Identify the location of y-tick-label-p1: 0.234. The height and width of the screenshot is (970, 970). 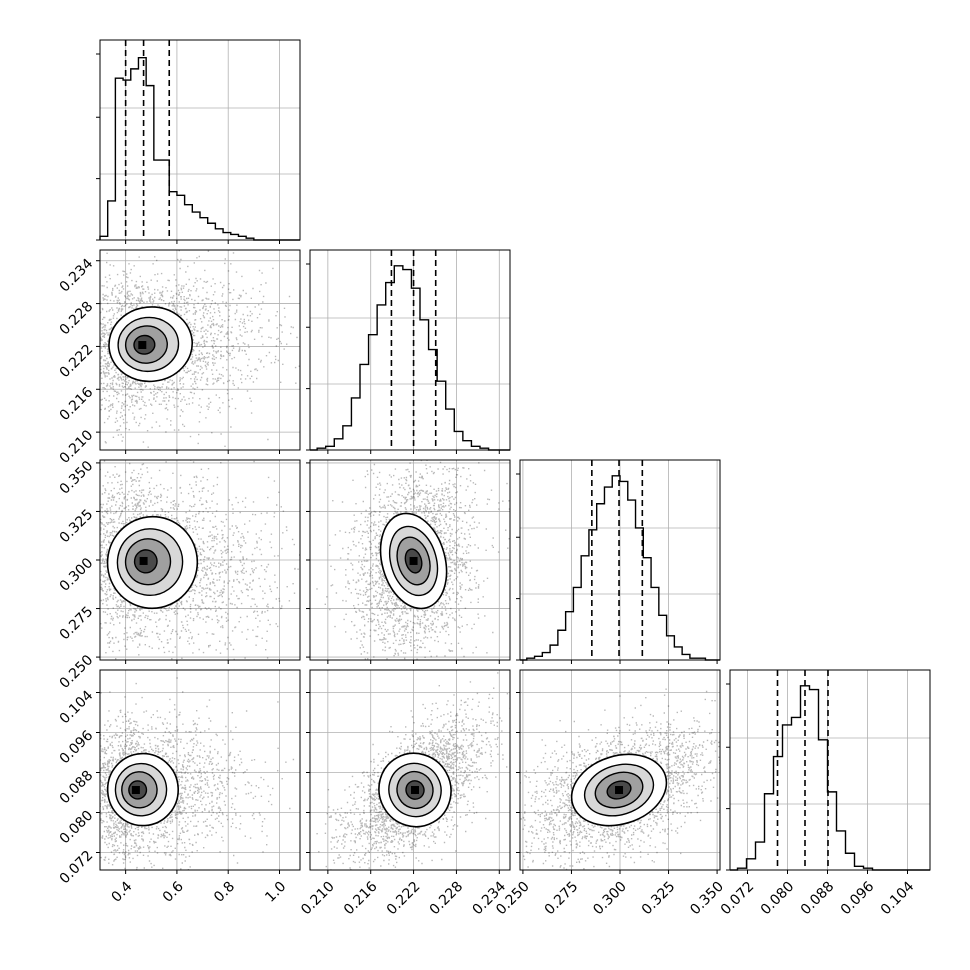
(77, 276).